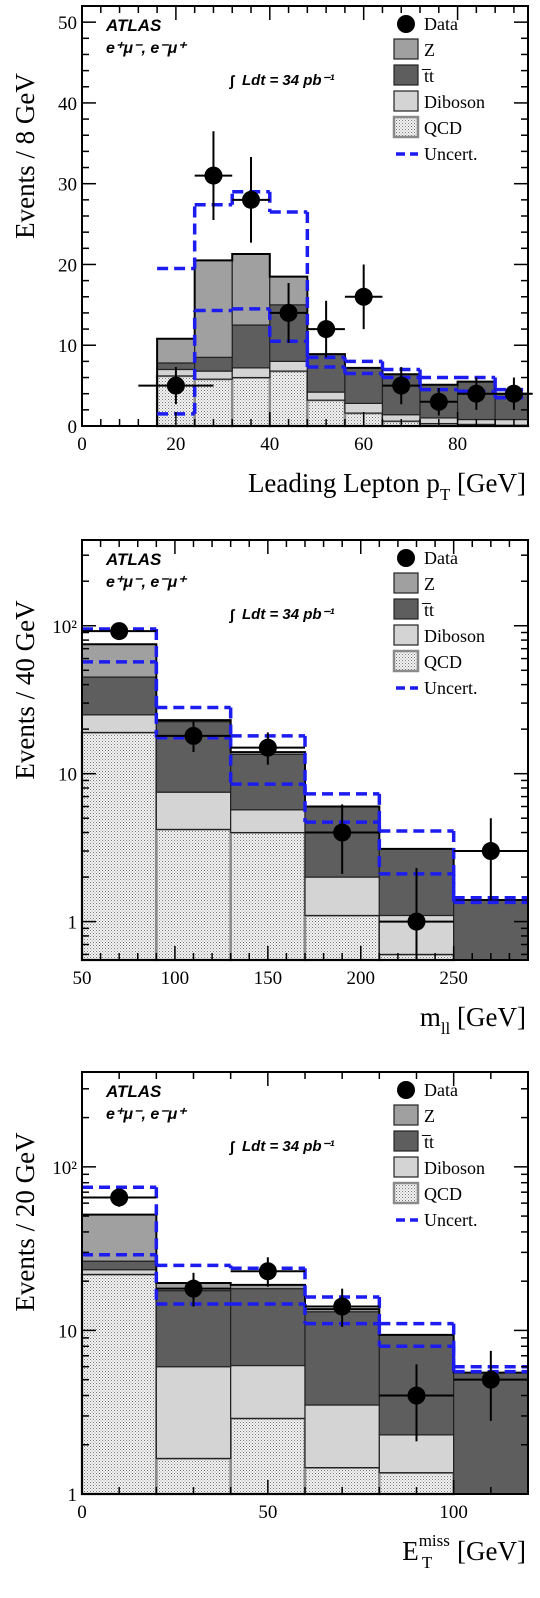 Image resolution: width=540 pixels, height=1598 pixels. What do you see at coordinates (67, 185) in the screenshot?
I see `y-tick-label: 30` at bounding box center [67, 185].